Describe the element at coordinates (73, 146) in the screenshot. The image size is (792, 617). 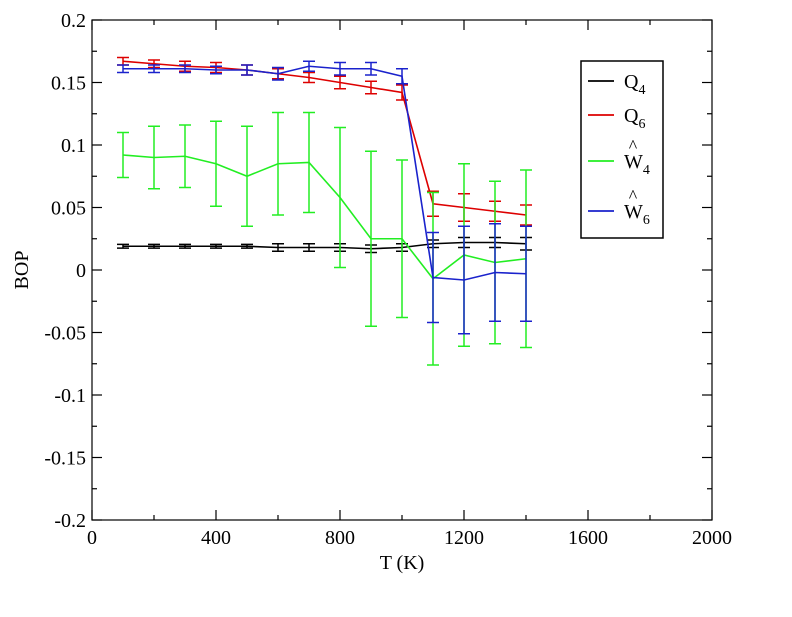
I see `y-tick-label: 0.1` at that location.